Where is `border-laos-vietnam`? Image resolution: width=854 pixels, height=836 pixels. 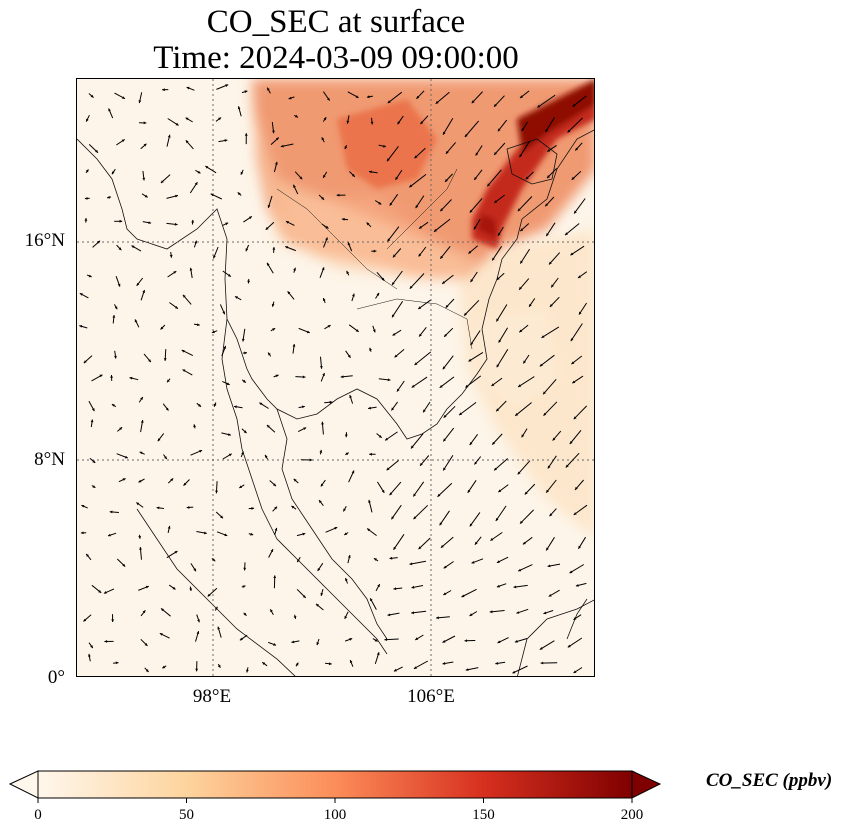
border-laos-vietnam is located at coordinates (422, 209).